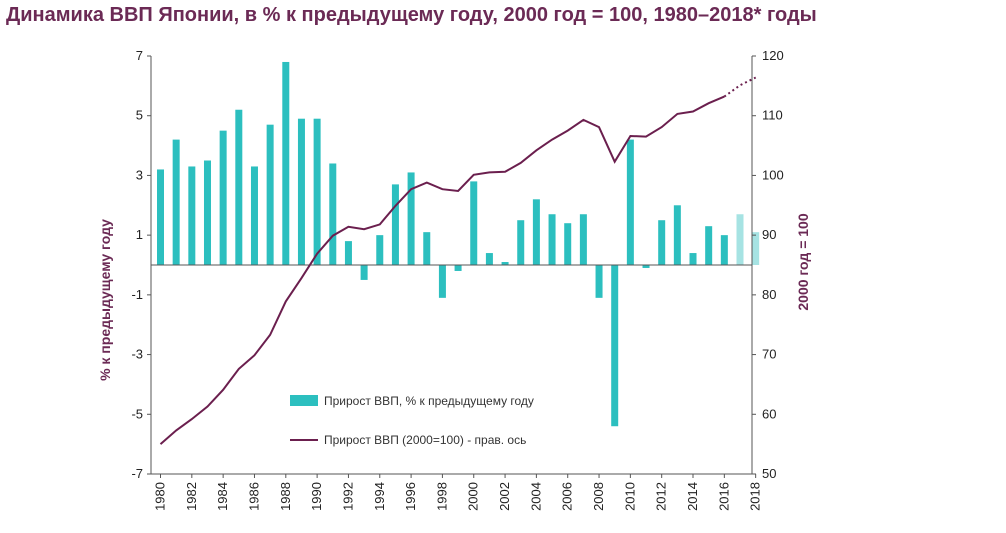  I want to click on x-tick-label: 2000, so click(473, 496).